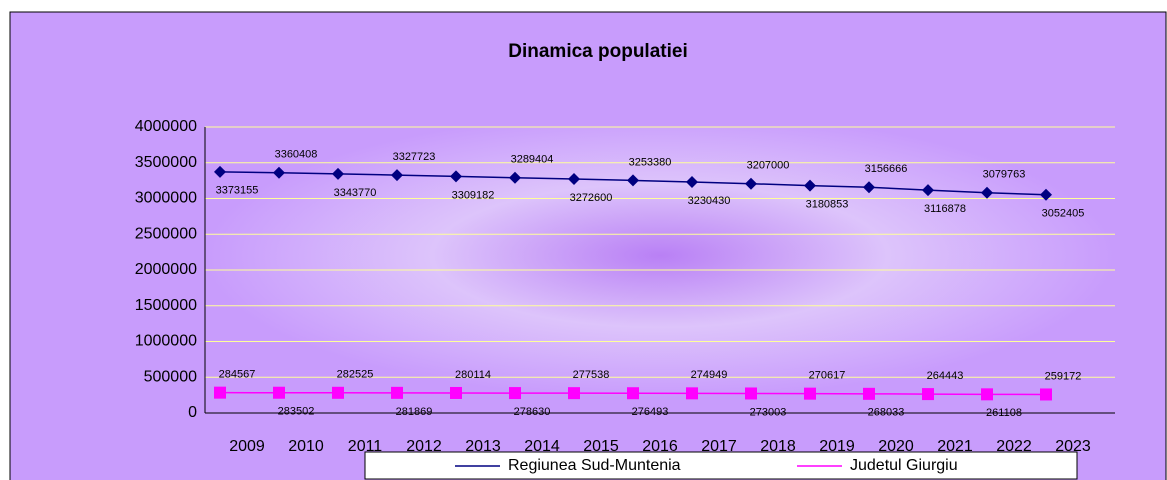  Describe the element at coordinates (601, 446) in the screenshot. I see `x-tick-label: 2015` at that location.